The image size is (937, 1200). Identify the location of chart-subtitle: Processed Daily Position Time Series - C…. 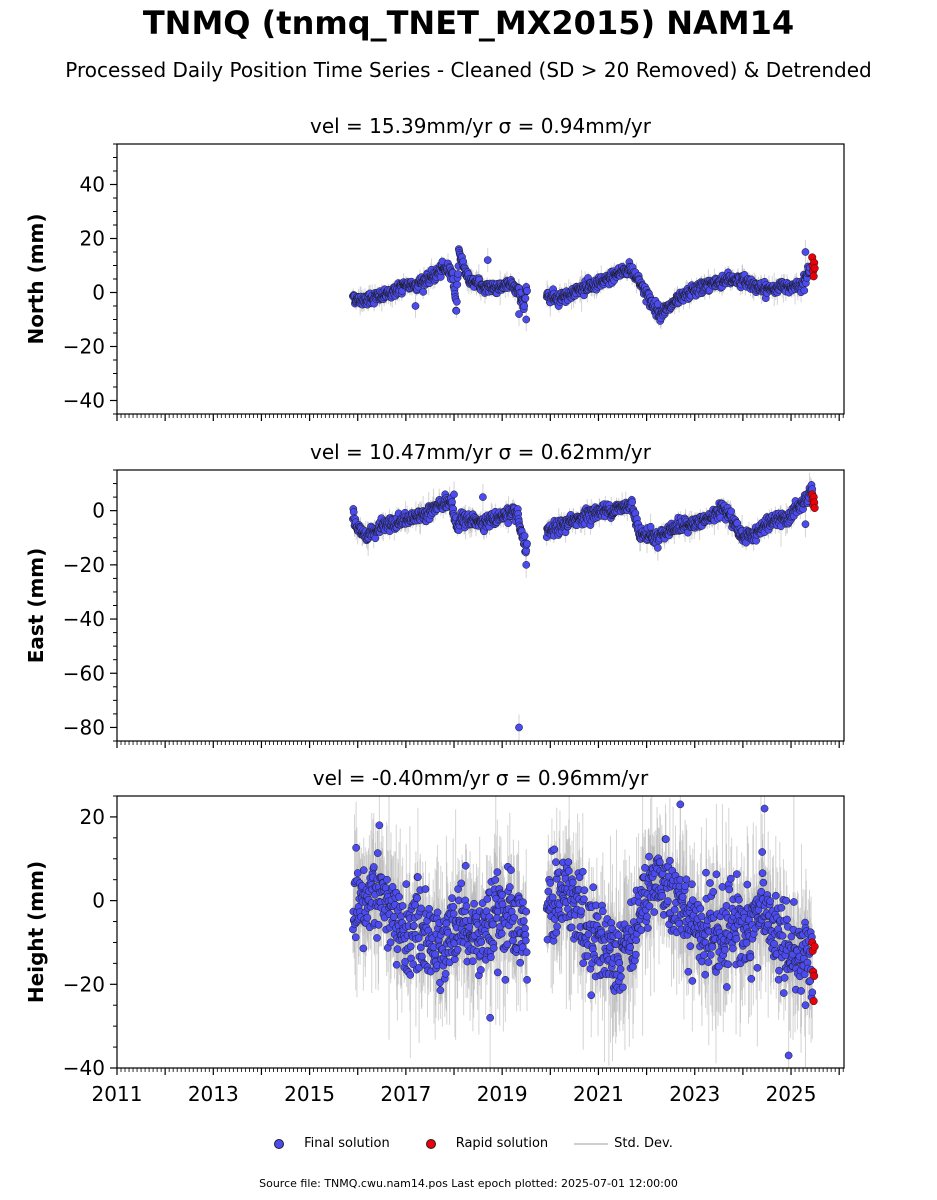
(468, 70).